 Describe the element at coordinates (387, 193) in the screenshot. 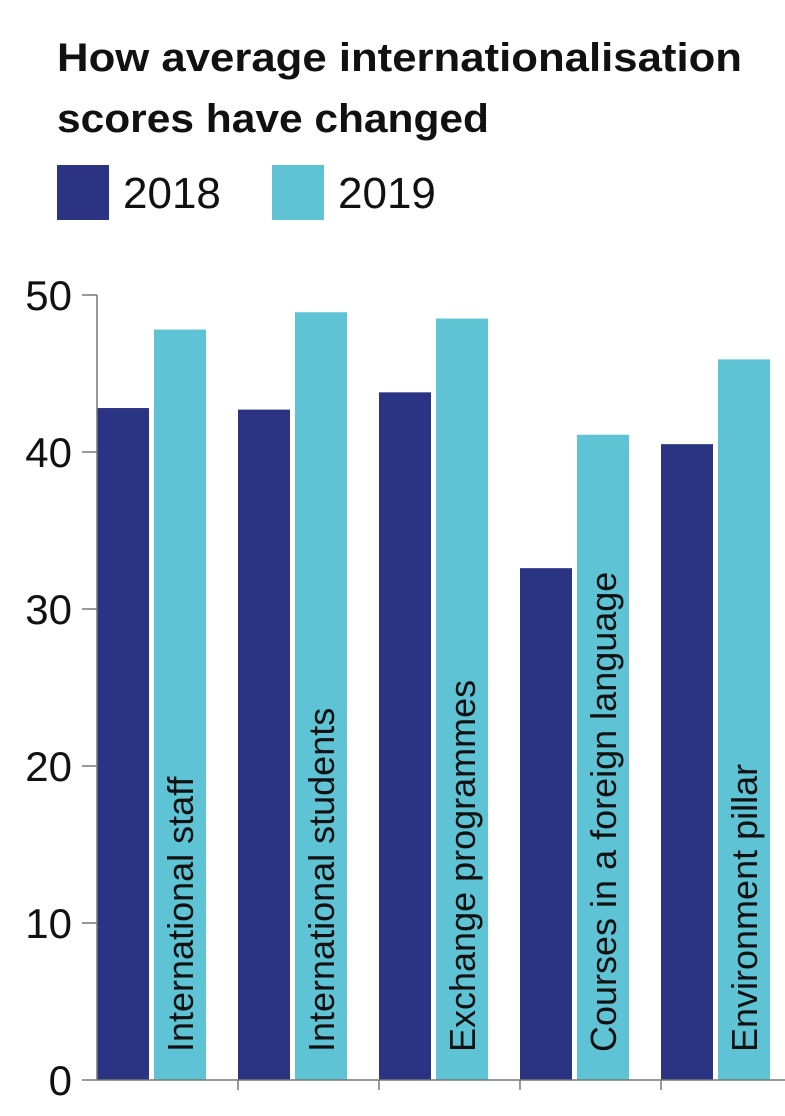

I see `legend-label: 2019` at that location.